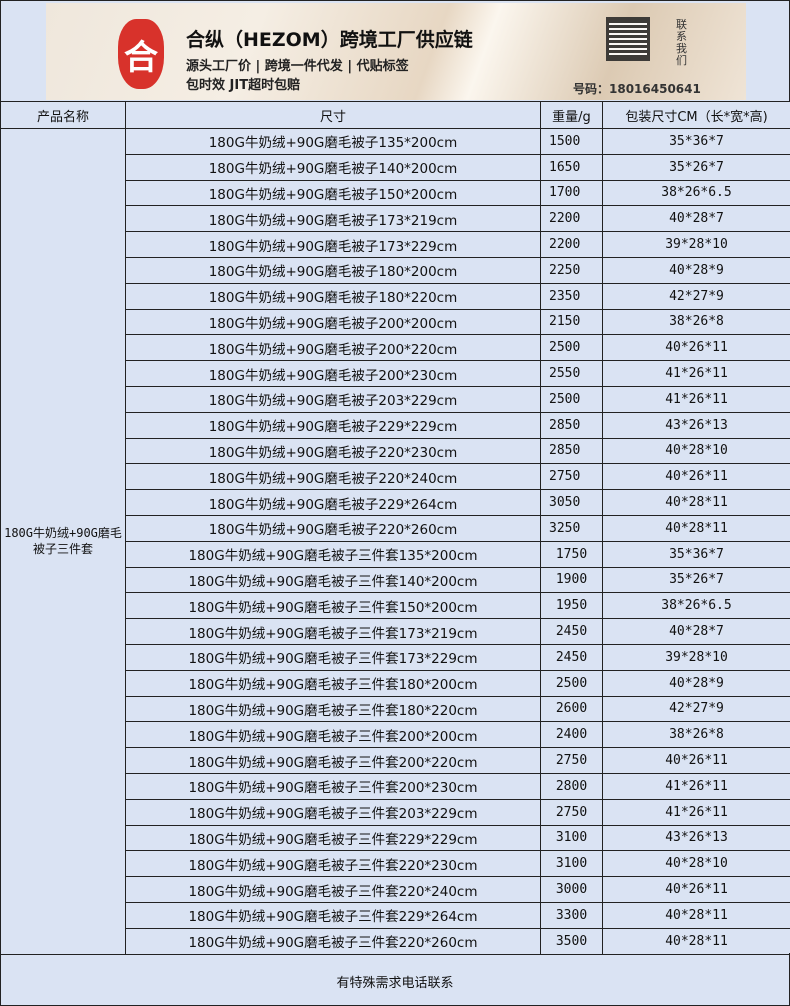 This screenshot has height=1006, width=790. Describe the element at coordinates (333, 683) in the screenshot. I see `size-cell: 180G牛奶绒+90G磨毛被子三件套180*200cm` at that location.